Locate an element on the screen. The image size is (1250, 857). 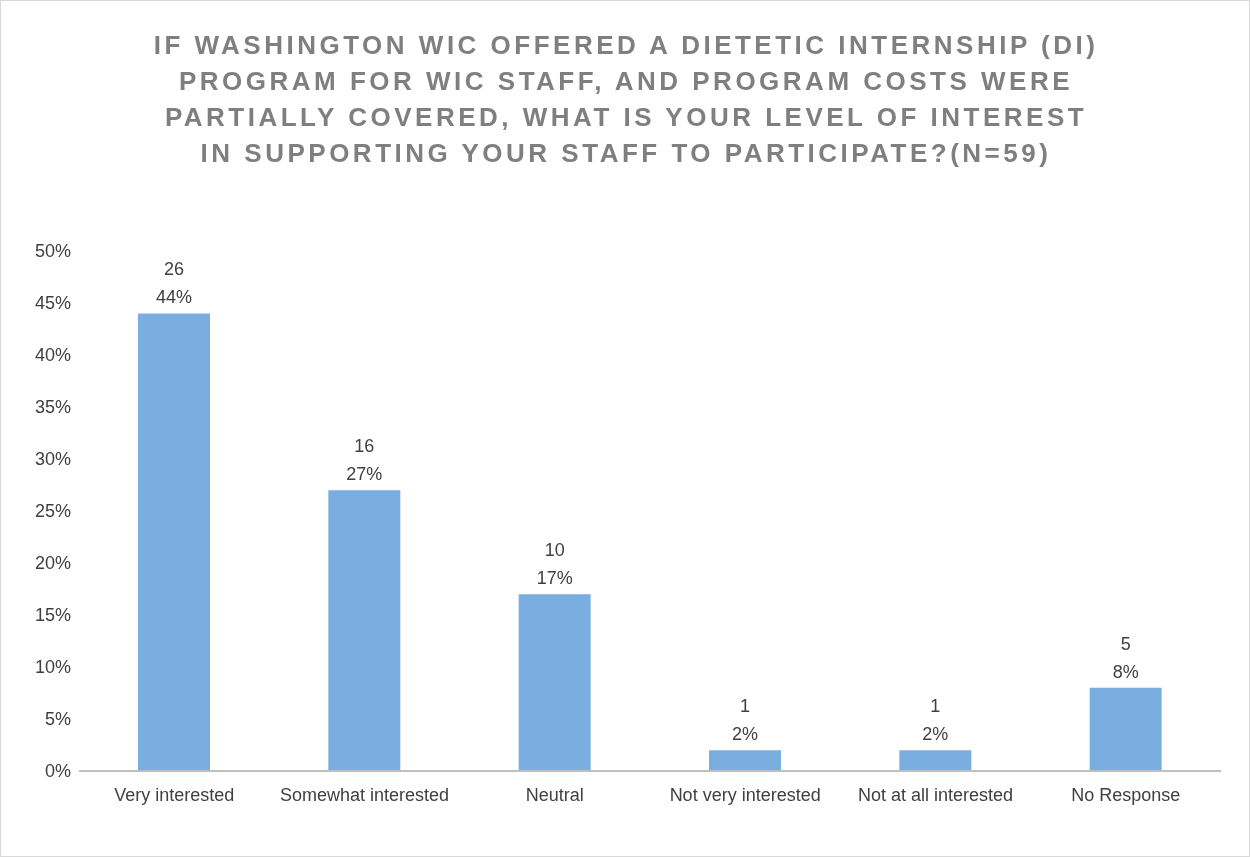
x-tick-label: No Response is located at coordinates (1126, 795).